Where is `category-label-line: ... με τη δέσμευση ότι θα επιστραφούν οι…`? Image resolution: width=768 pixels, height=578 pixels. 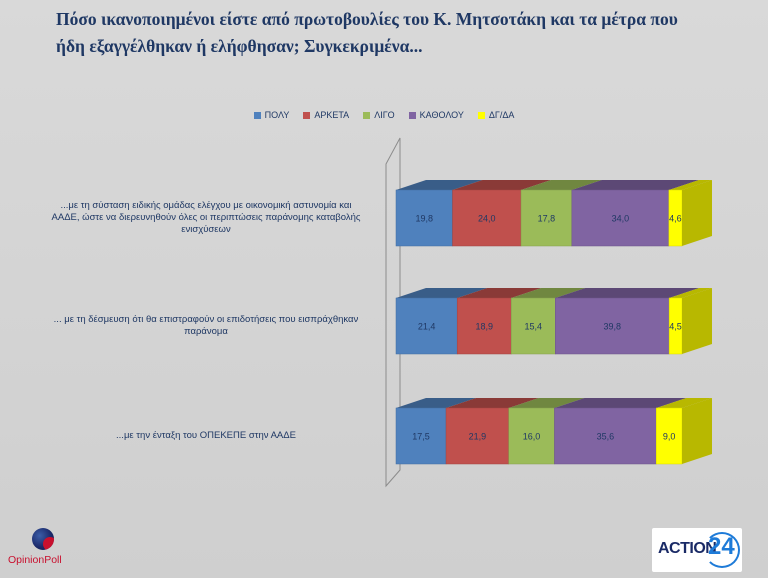 category-label-line: ... με τη δέσμευση ότι θα επιστραφούν οι… is located at coordinates (206, 319).